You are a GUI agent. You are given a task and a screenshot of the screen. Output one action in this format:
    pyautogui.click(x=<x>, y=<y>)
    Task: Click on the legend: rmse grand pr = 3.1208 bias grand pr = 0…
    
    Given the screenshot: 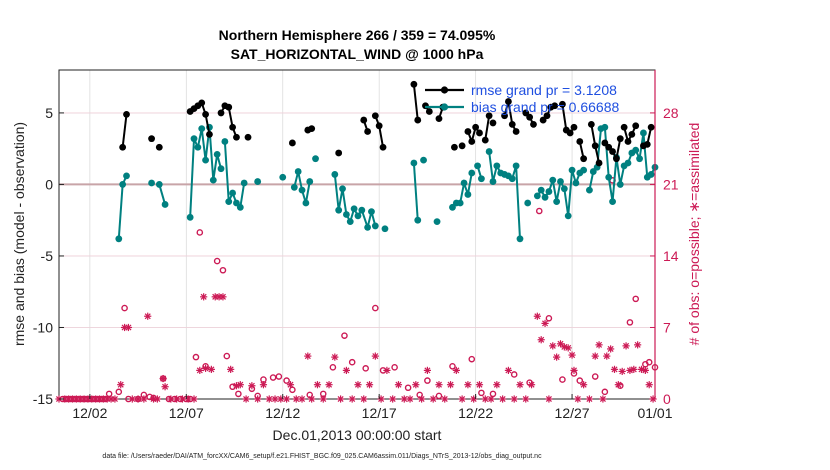 What is the action you would take?
    pyautogui.click(x=522, y=98)
    